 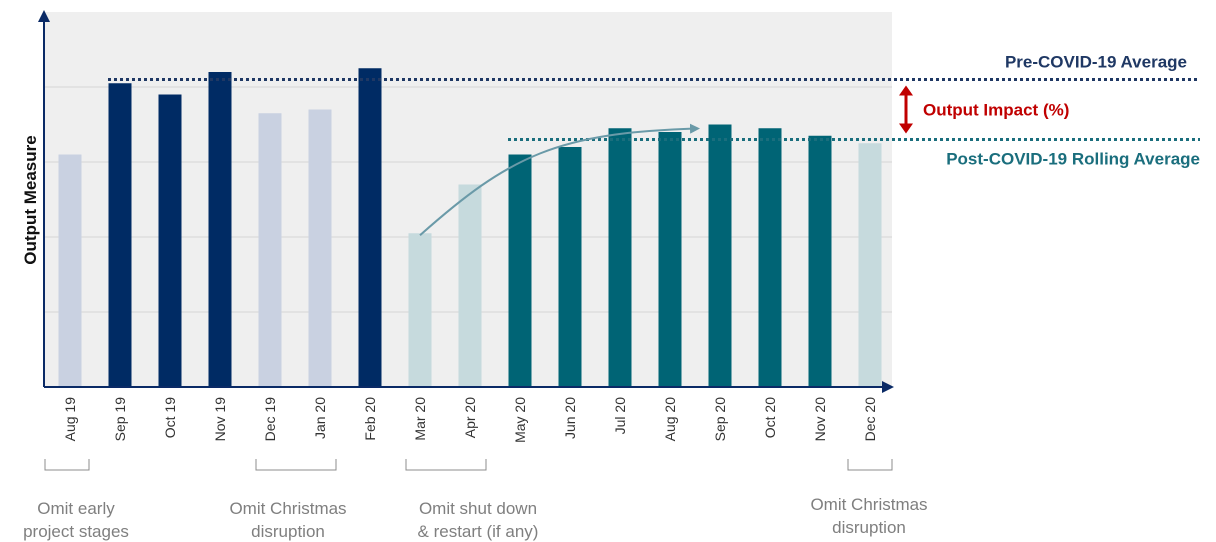 I want to click on output-impact-label: Output Impact (%), so click(x=996, y=110).